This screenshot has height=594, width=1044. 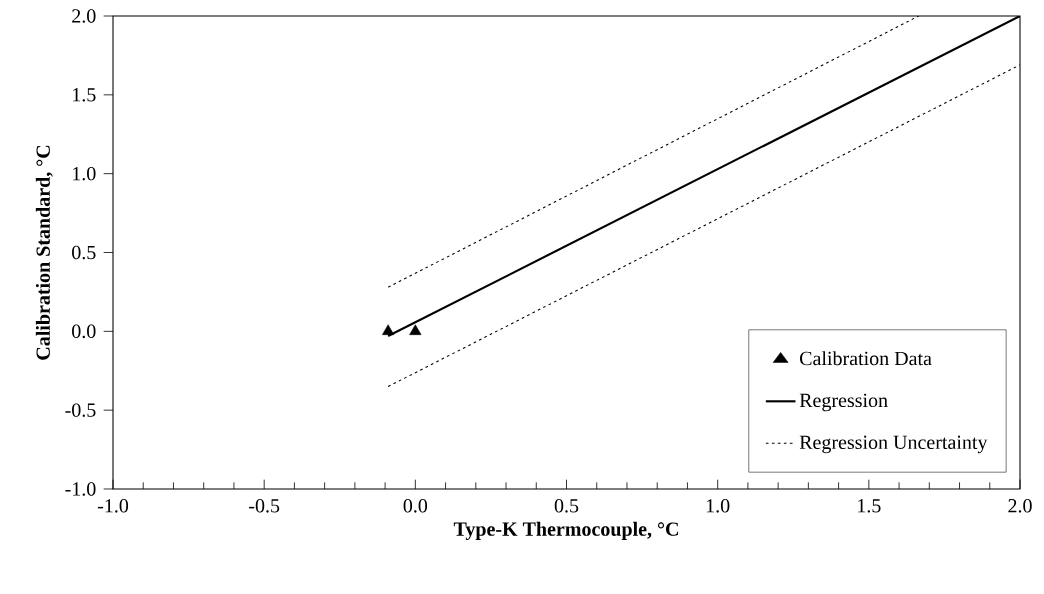 What do you see at coordinates (565, 530) in the screenshot?
I see `x-axis-title: Type-K Thermocouple, °C` at bounding box center [565, 530].